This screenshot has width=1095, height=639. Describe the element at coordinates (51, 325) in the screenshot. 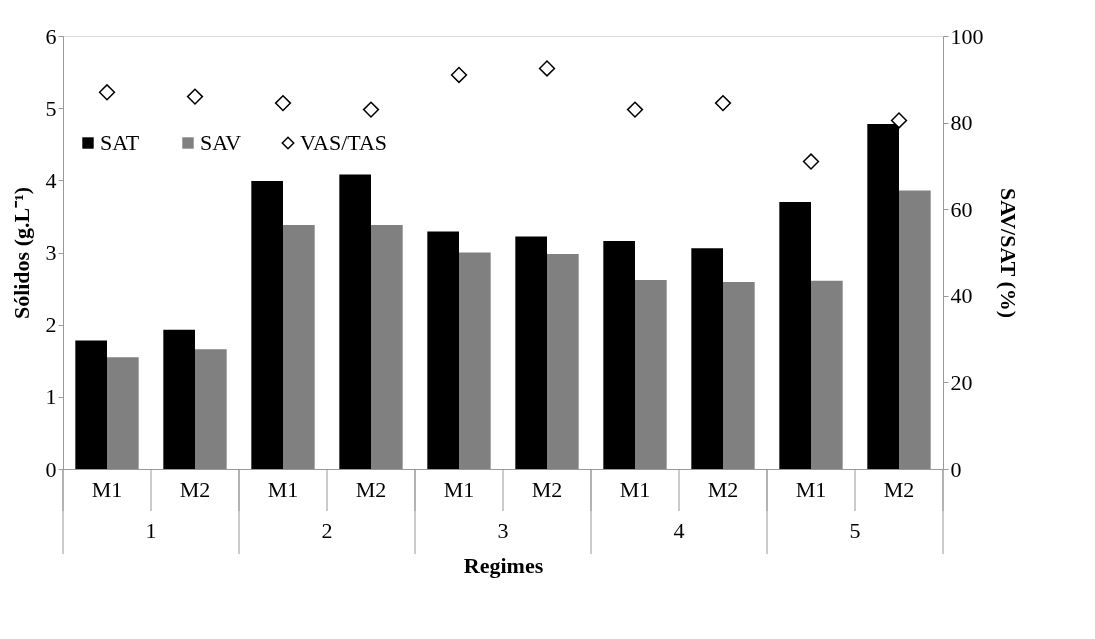

I see `y-tick-label: 2` at that location.